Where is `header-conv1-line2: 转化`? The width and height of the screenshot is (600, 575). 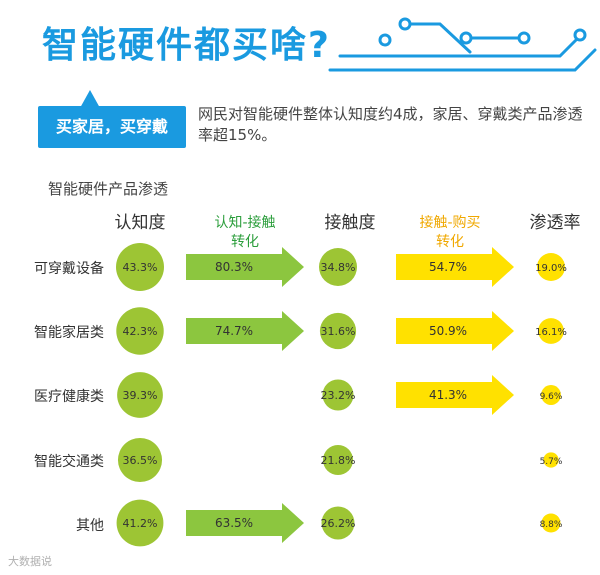
header-conv1-line2: 转化 is located at coordinates (245, 242).